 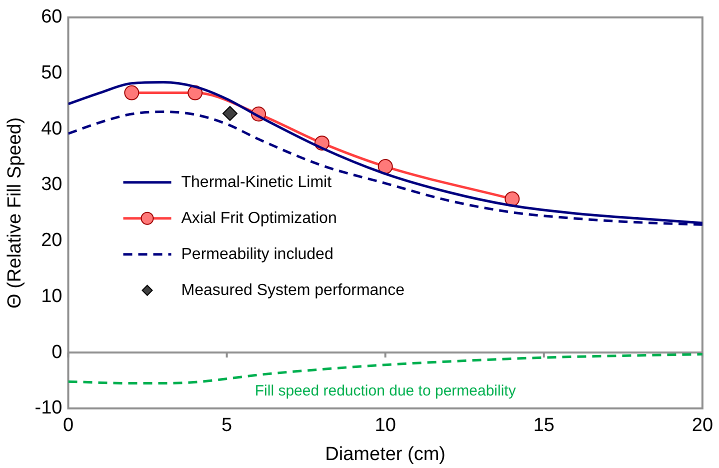 What do you see at coordinates (385, 391) in the screenshot?
I see `annotation: Fill speed reduction due to permeability` at bounding box center [385, 391].